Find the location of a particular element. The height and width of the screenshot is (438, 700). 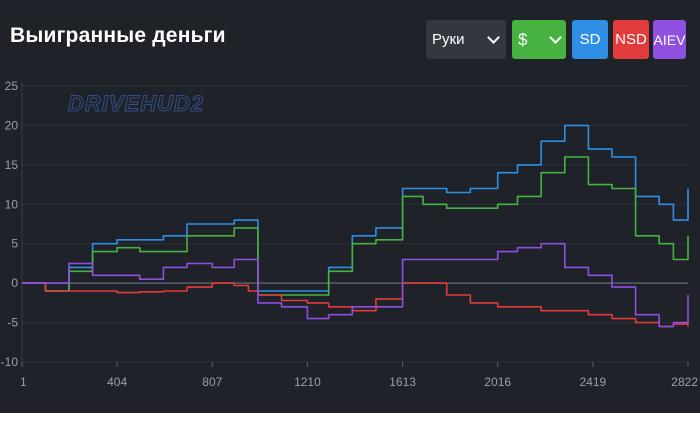

y-axis-labels: 25 20 15 10 5 0 -5 -10 is located at coordinates (10, 224).